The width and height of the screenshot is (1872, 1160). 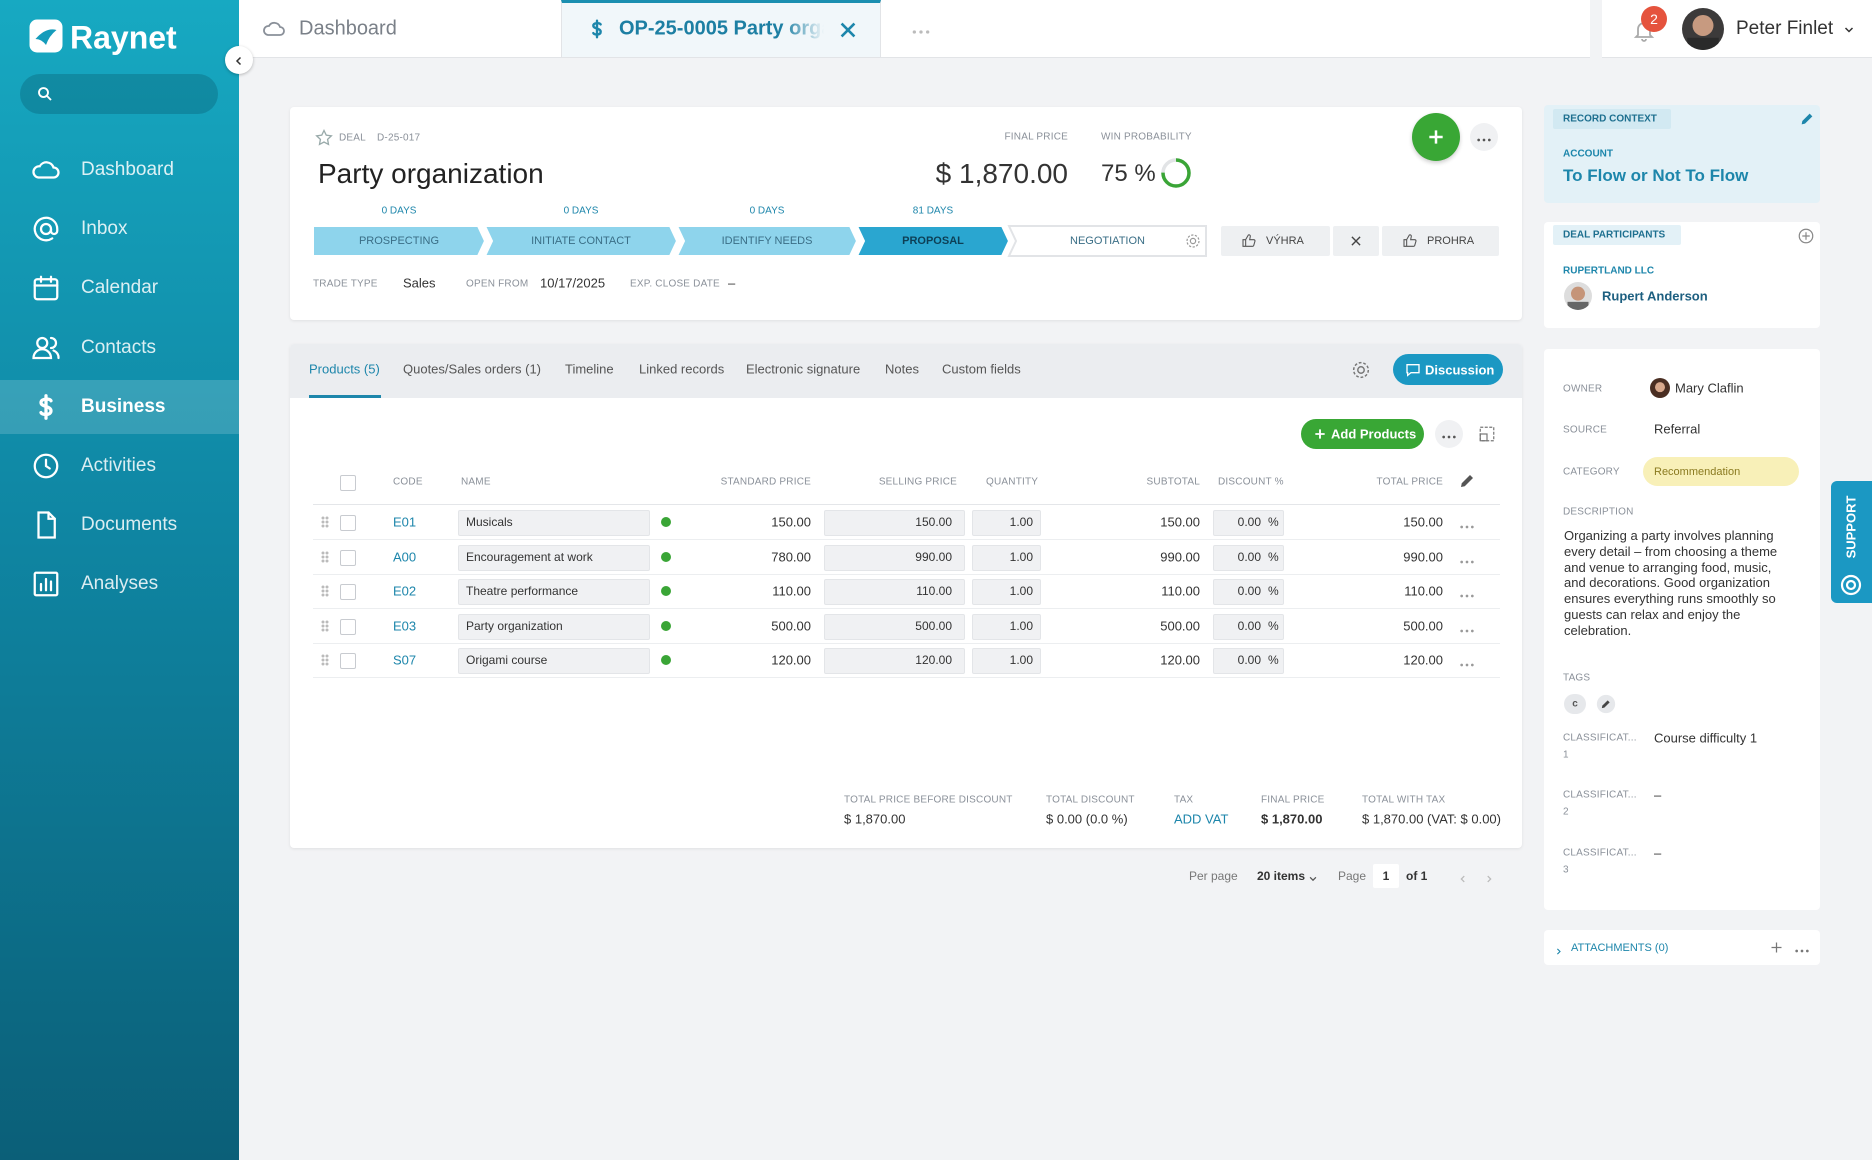 I want to click on nav-item: Activities, so click(x=119, y=466).